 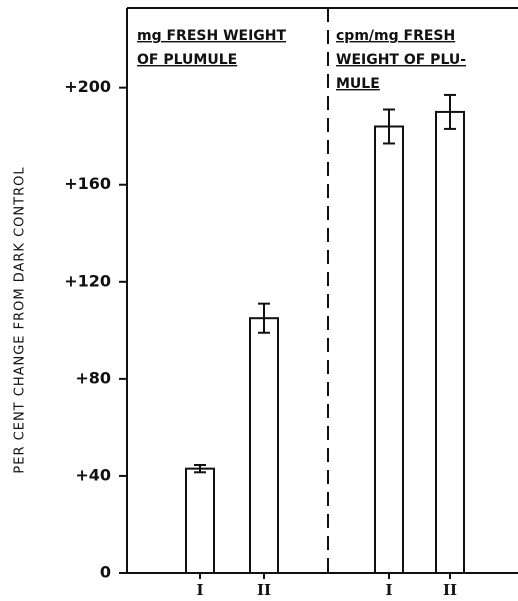 What do you see at coordinates (401, 60) in the screenshot?
I see `panel-title: WEIGHT OF PLU-` at bounding box center [401, 60].